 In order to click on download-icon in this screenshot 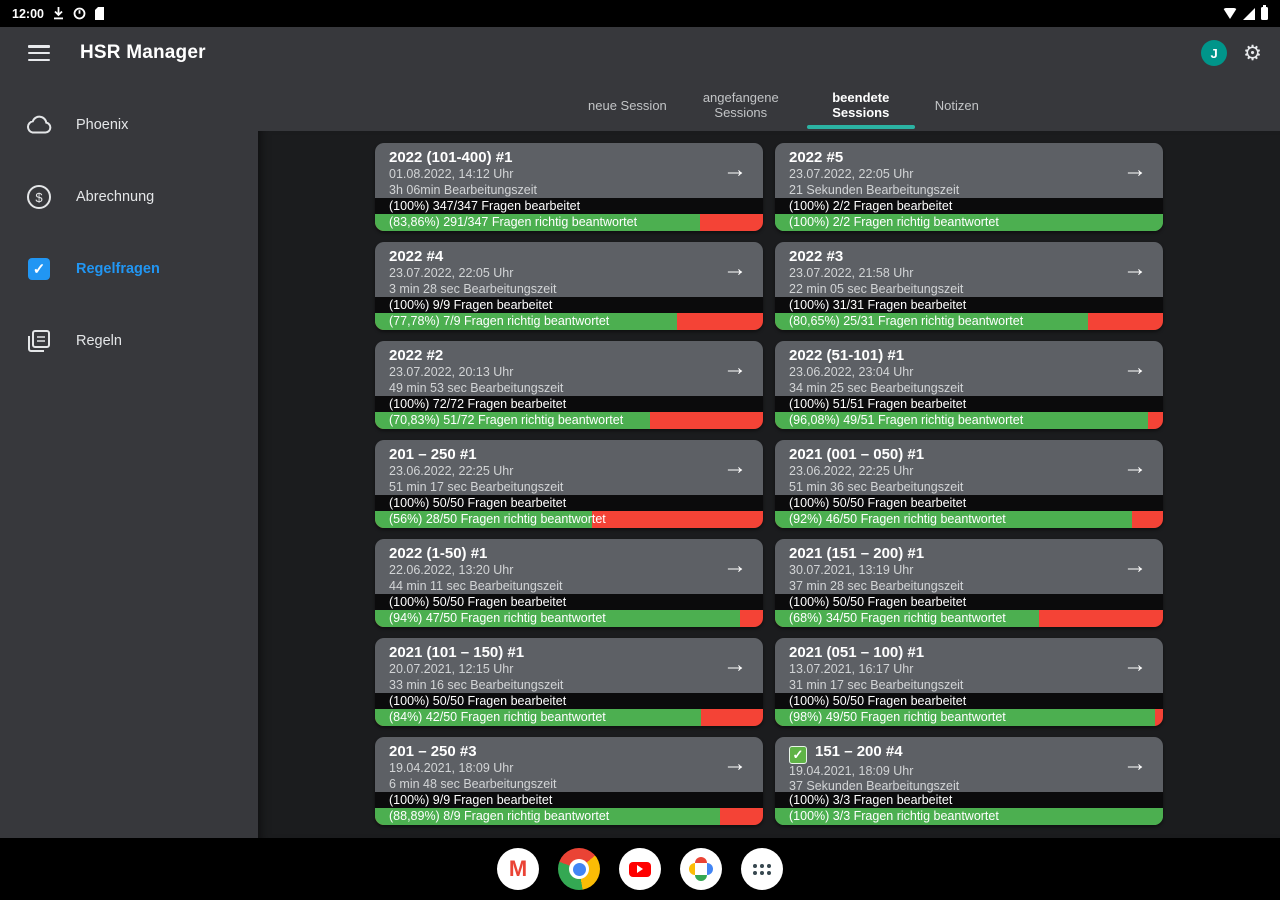, I will do `click(58, 13)`.